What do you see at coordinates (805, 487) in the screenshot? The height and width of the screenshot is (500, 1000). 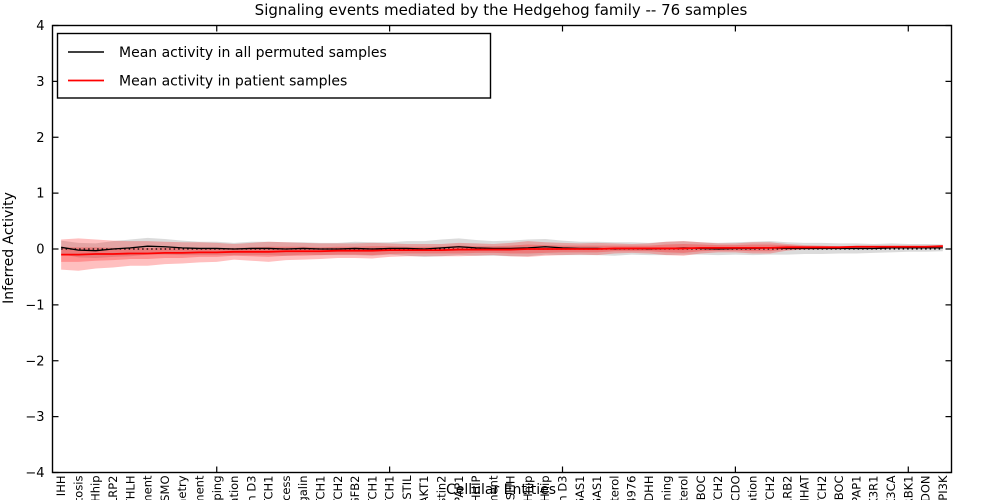 I see `x-category-label: HHAT` at bounding box center [805, 487].